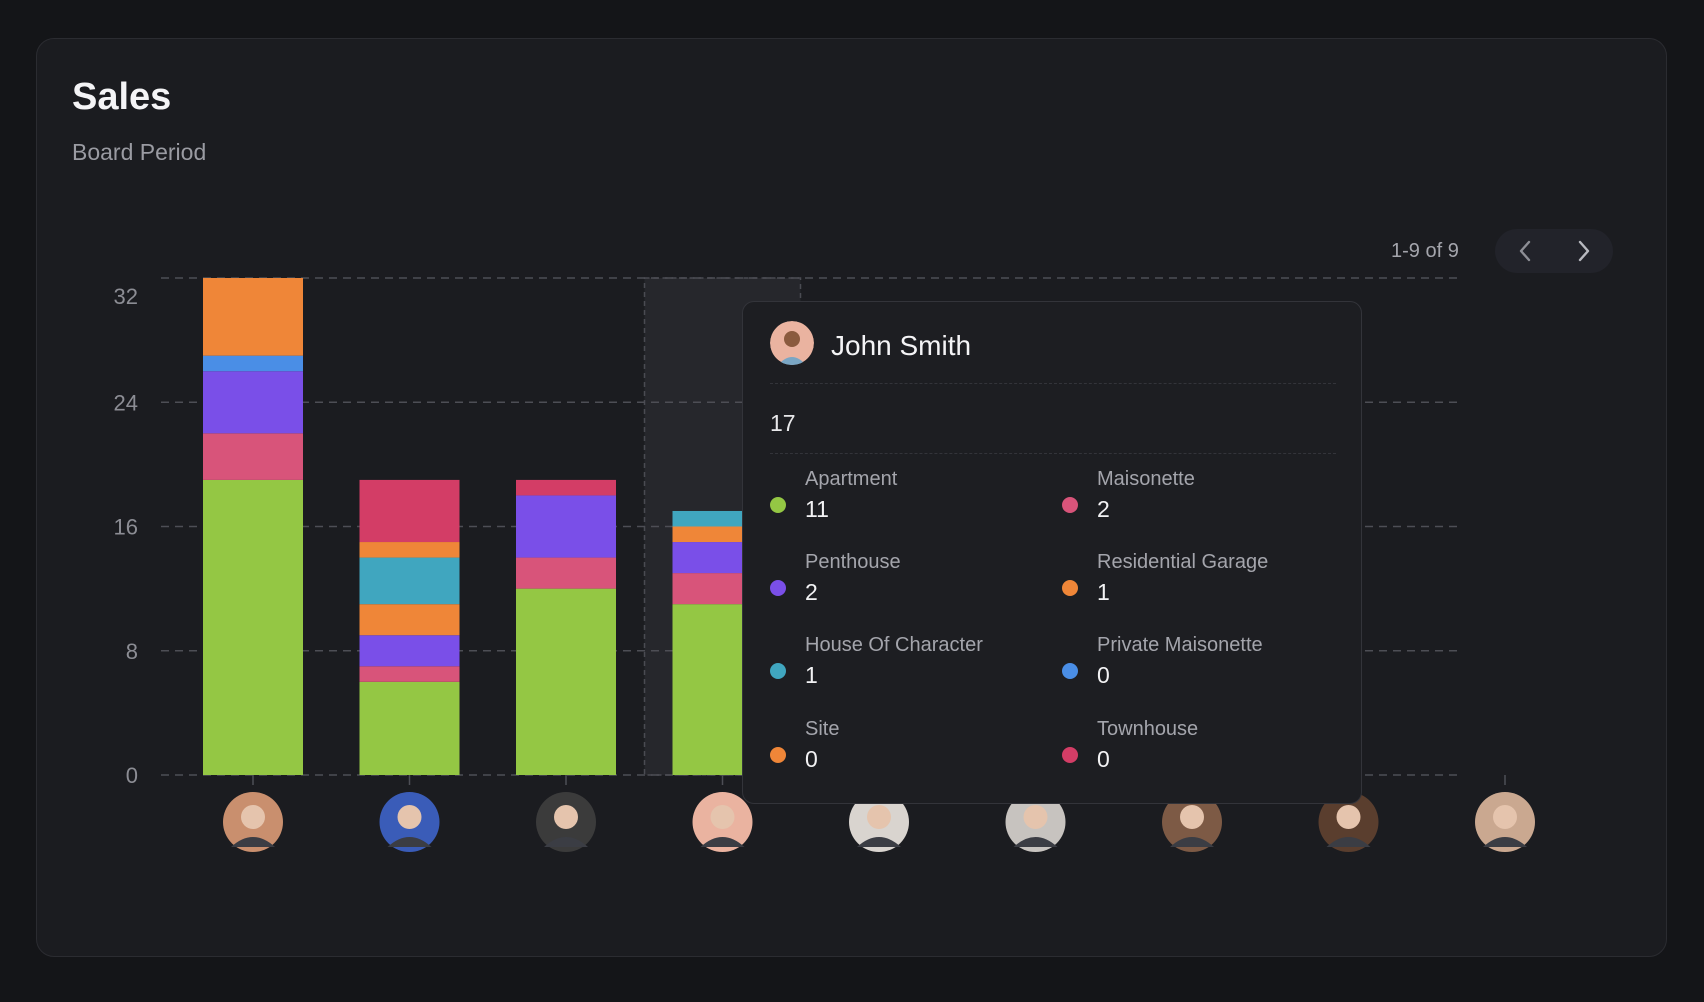 Image resolution: width=1704 pixels, height=1002 pixels. Describe the element at coordinates (894, 645) in the screenshot. I see `tooltip-item-label: House Of Character` at that location.